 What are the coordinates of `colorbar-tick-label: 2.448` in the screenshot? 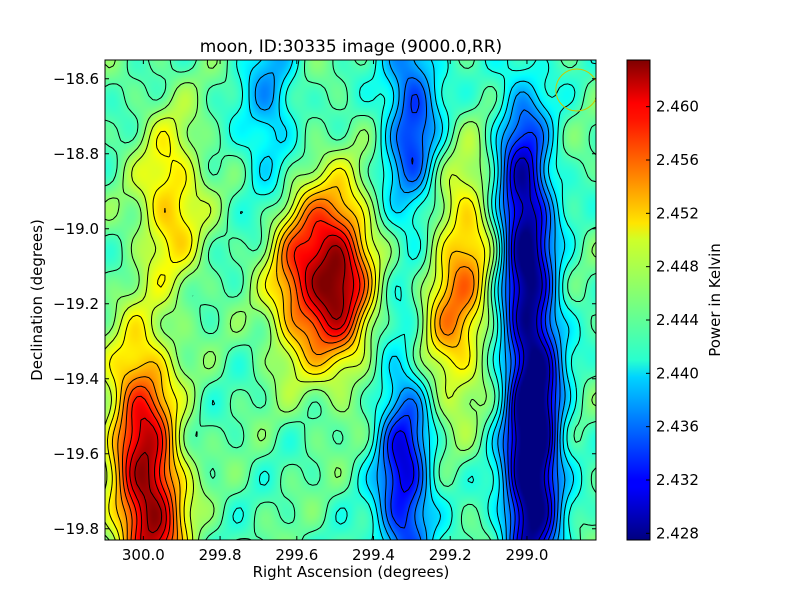 It's located at (677, 267).